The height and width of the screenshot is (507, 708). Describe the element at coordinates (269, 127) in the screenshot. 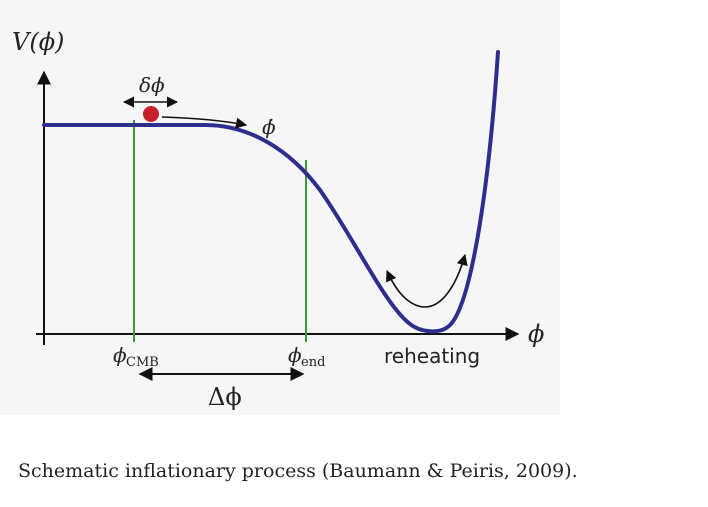

I see `phi-dot-label: ϕ̇` at that location.